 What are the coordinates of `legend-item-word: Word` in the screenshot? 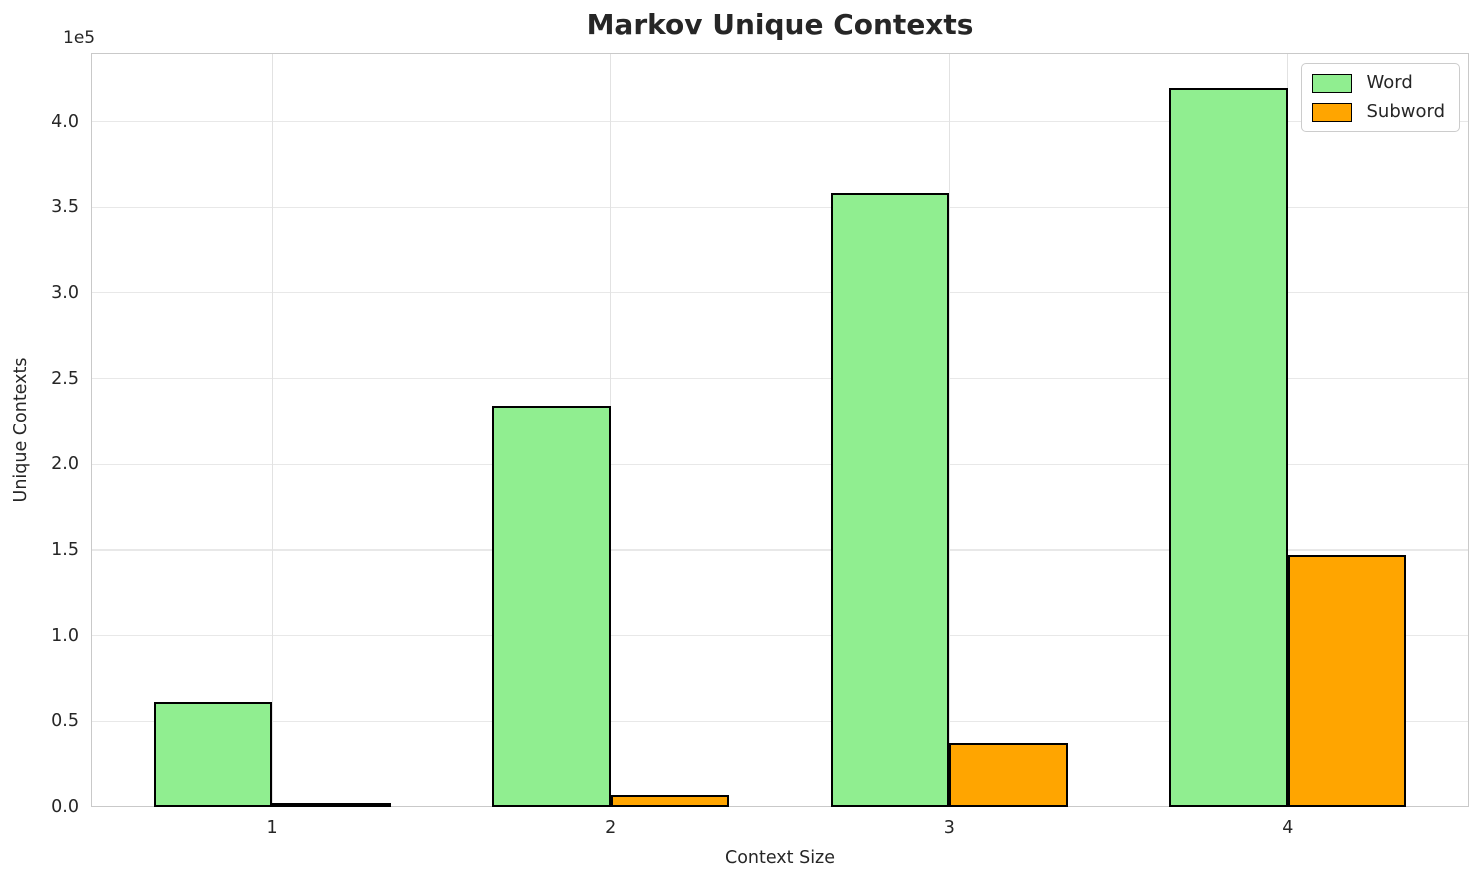 It's located at (1378, 83).